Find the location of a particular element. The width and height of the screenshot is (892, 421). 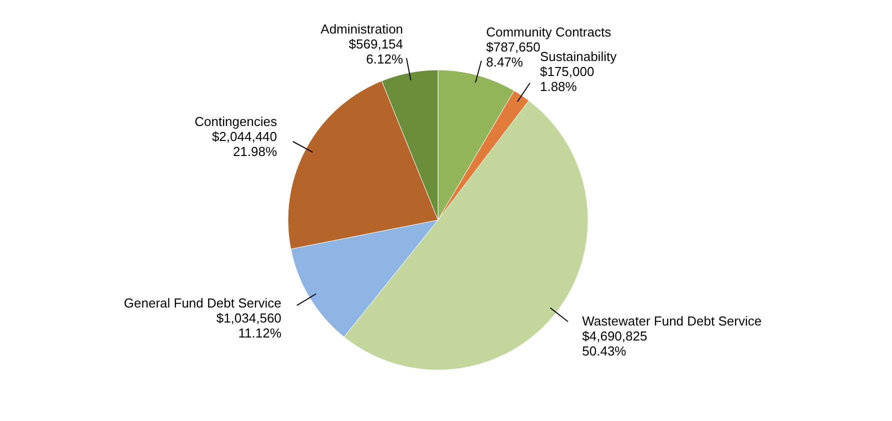

data-label: $1,034,560 11.12% is located at coordinates (249, 325).